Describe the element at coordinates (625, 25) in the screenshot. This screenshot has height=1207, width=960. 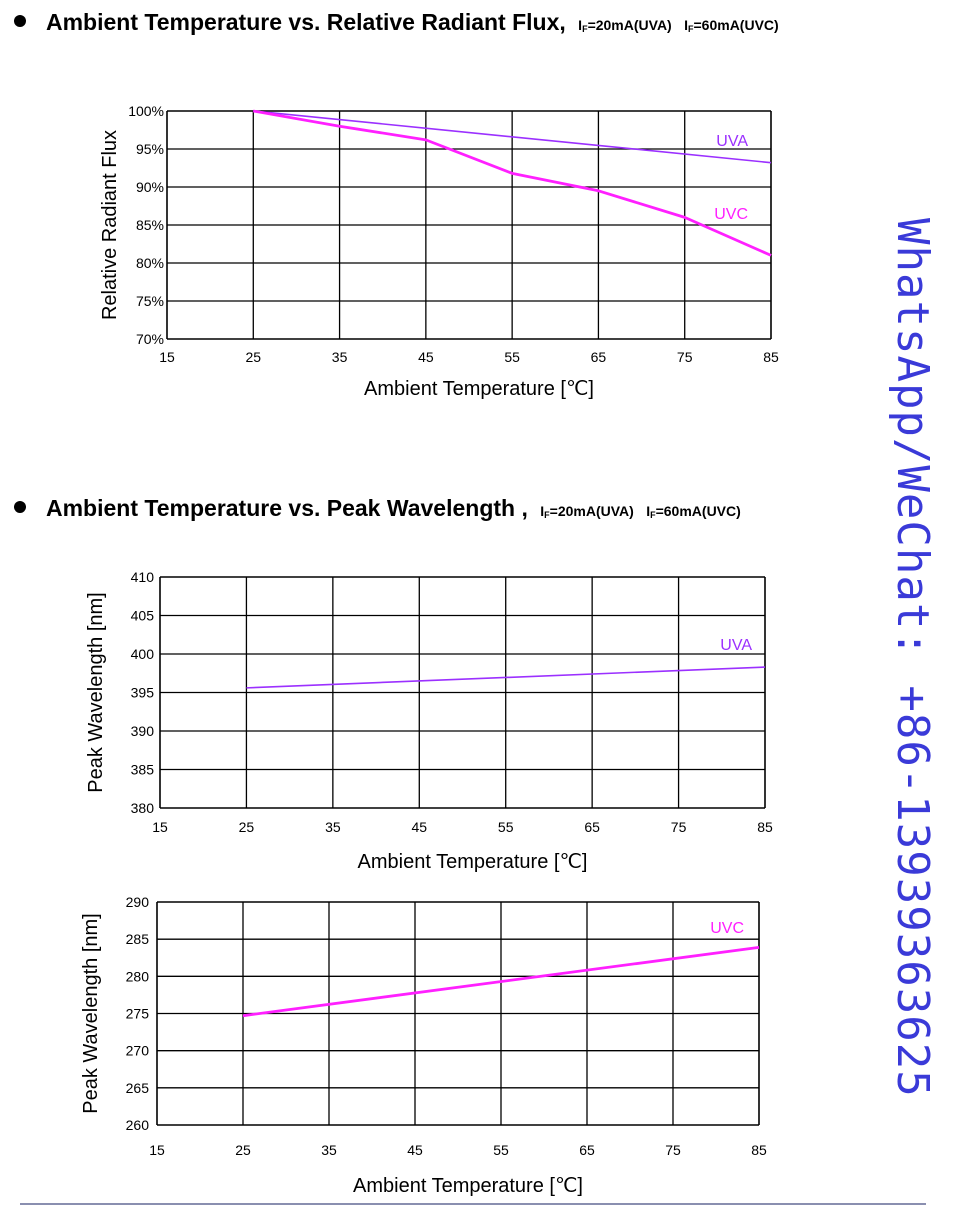
I see `chart1-condition-uva: IF=20mA(UVA)` at that location.